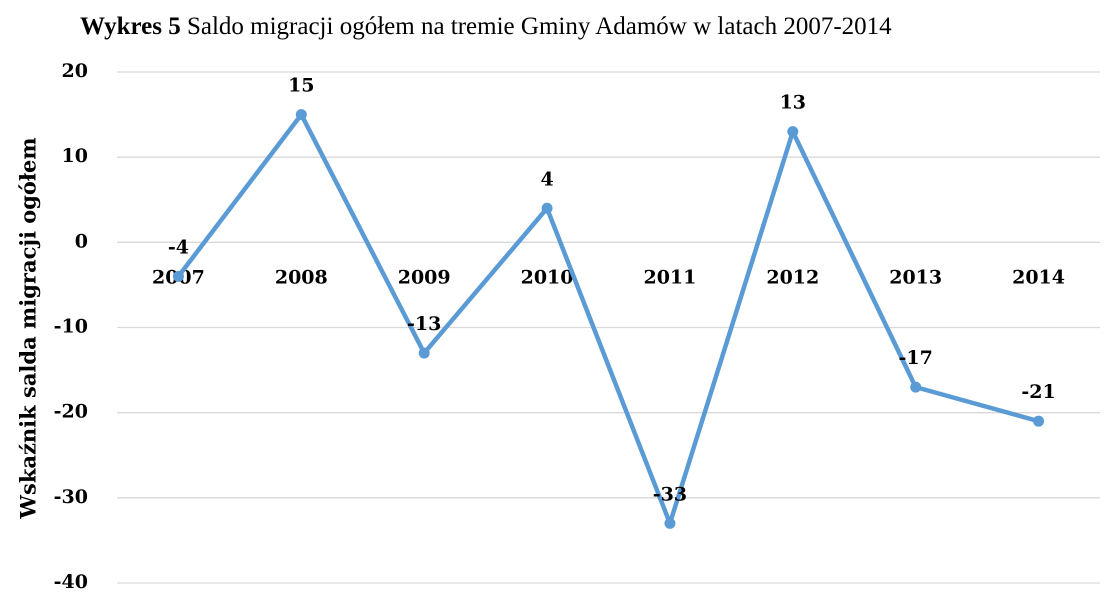  I want to click on data-label: -17, so click(916, 358).